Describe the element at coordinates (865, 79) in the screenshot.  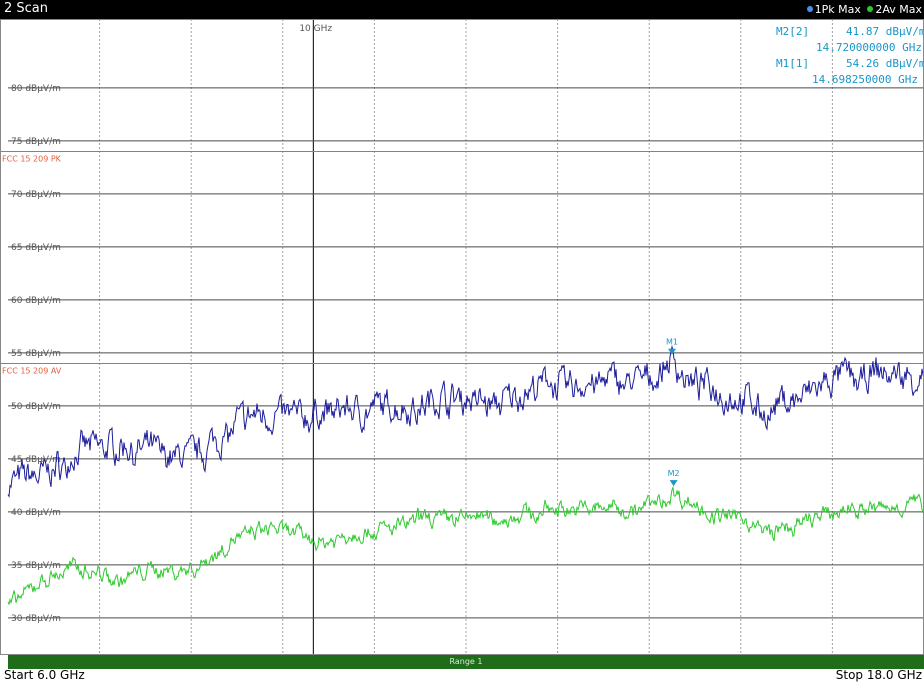
I see `marker-m1-freq: 14.698250000 GHz` at that location.